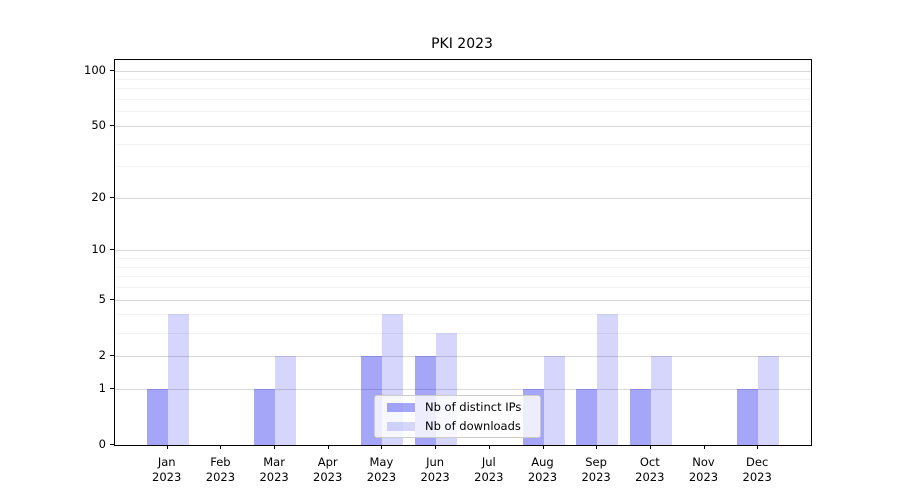 This screenshot has height=500, width=900. What do you see at coordinates (178, 379) in the screenshot?
I see `bar-downloads-jan` at bounding box center [178, 379].